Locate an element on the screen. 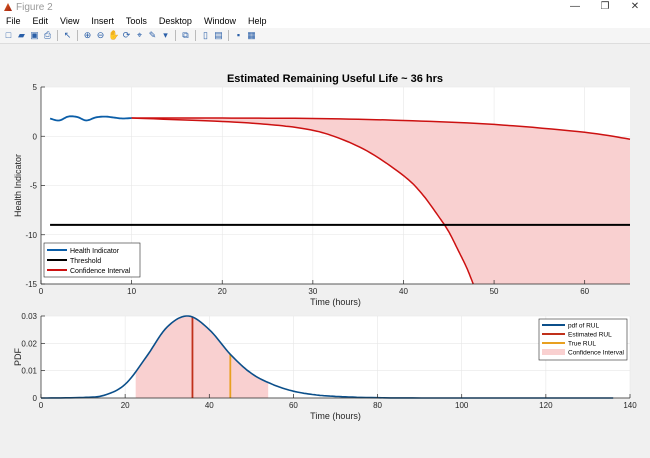 The image size is (650, 458). pan-icon: ✋ is located at coordinates (114, 35).